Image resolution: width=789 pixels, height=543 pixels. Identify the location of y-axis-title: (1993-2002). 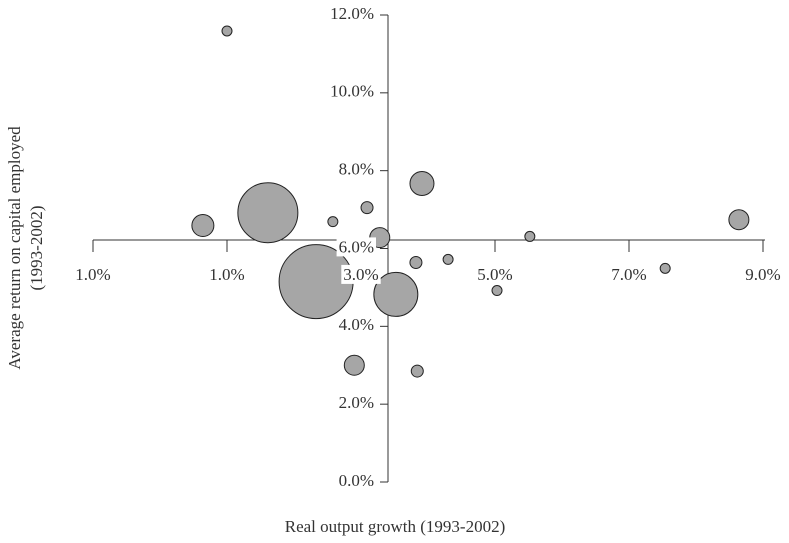
(36, 248).